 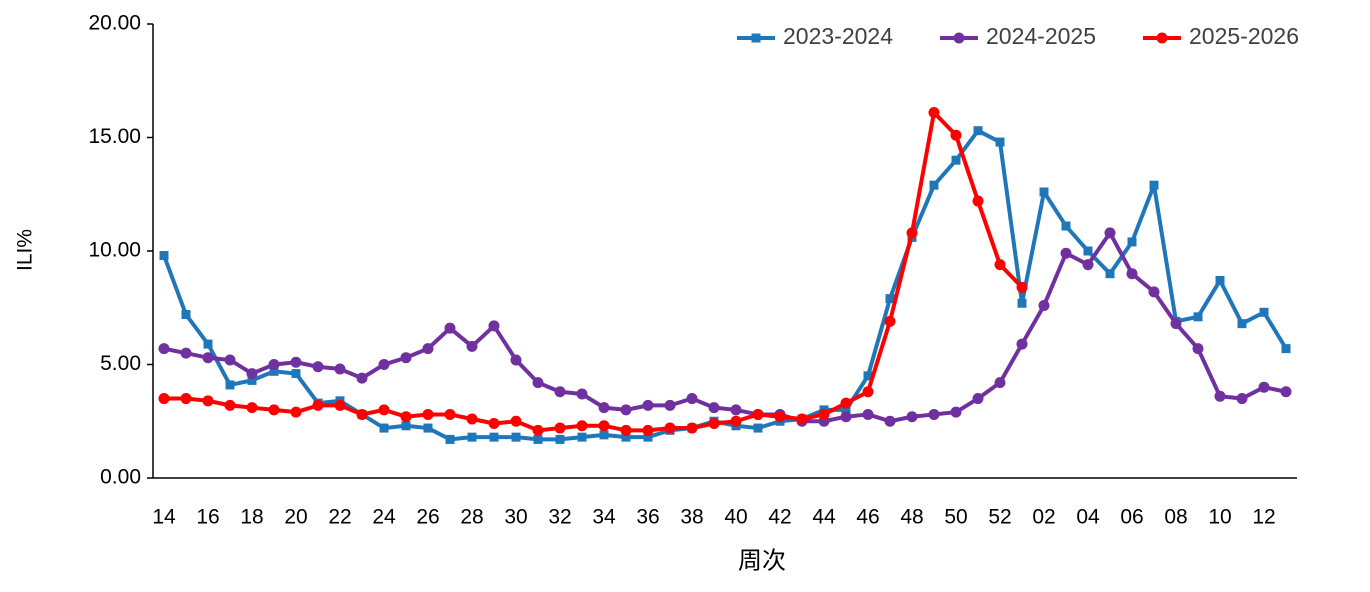 I want to click on x-tick-label: 34, so click(x=604, y=517).